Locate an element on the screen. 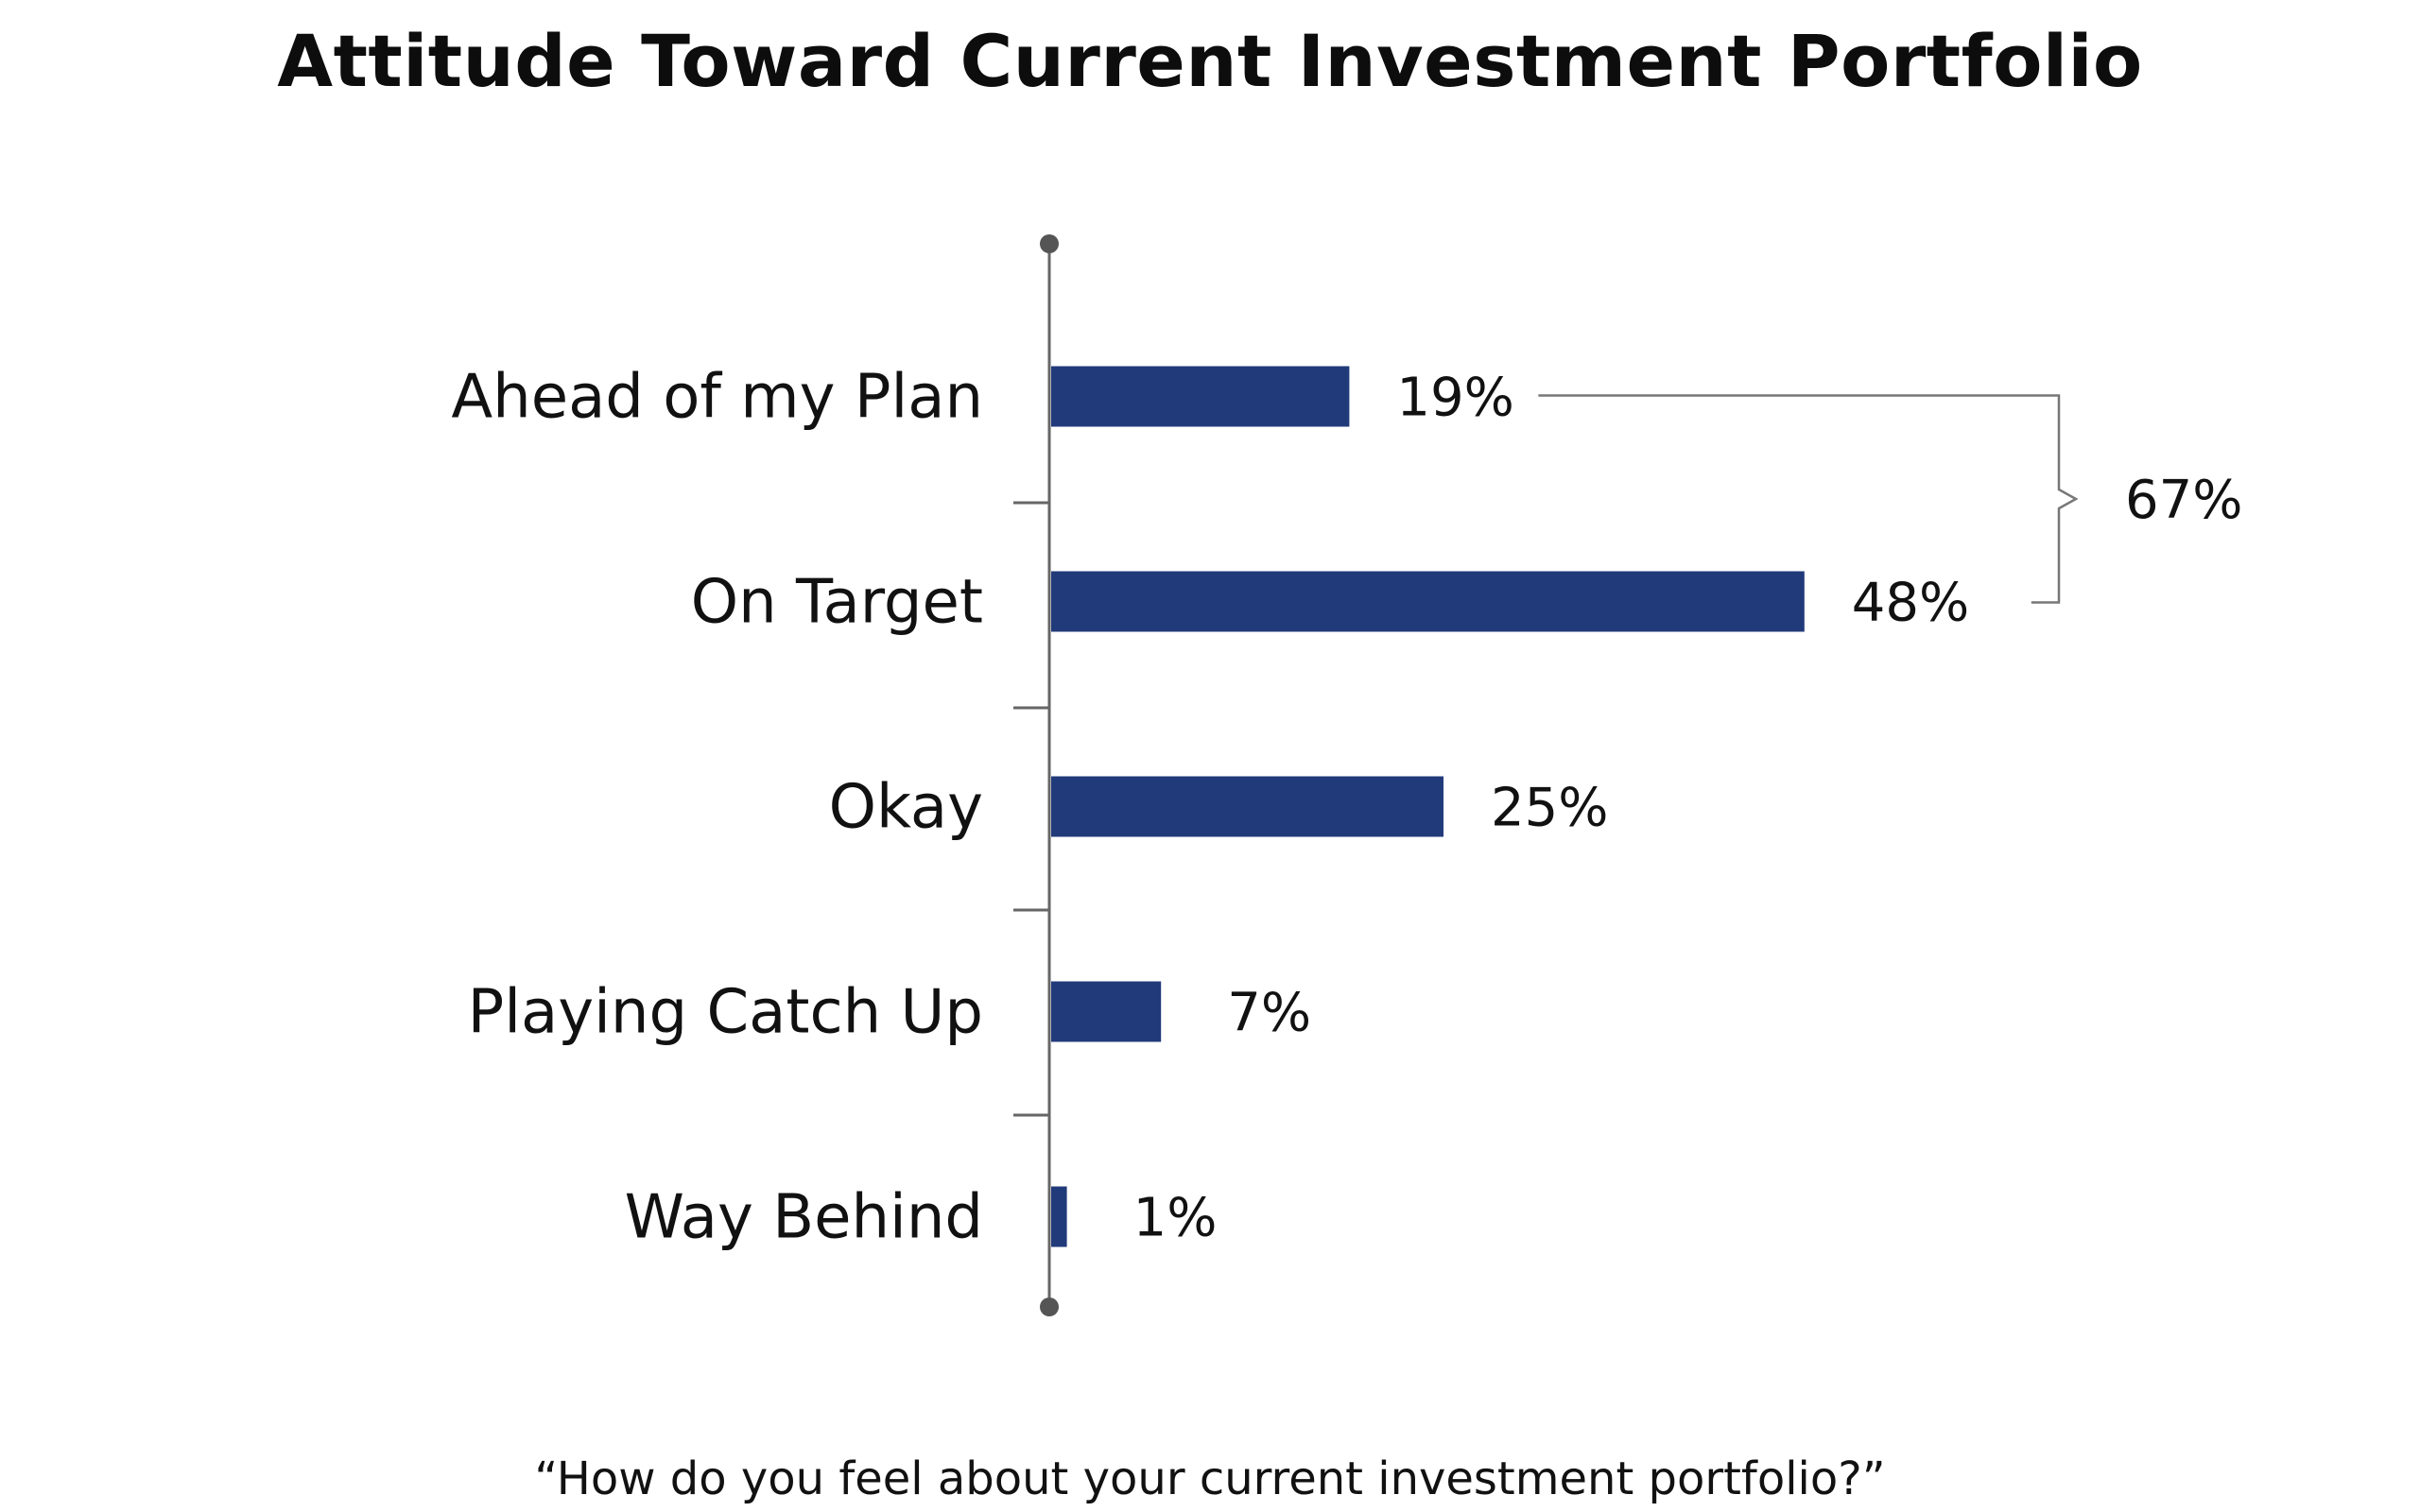 This screenshot has height=1512, width=2420. bracket-total-label: 67% is located at coordinates (2183, 500).